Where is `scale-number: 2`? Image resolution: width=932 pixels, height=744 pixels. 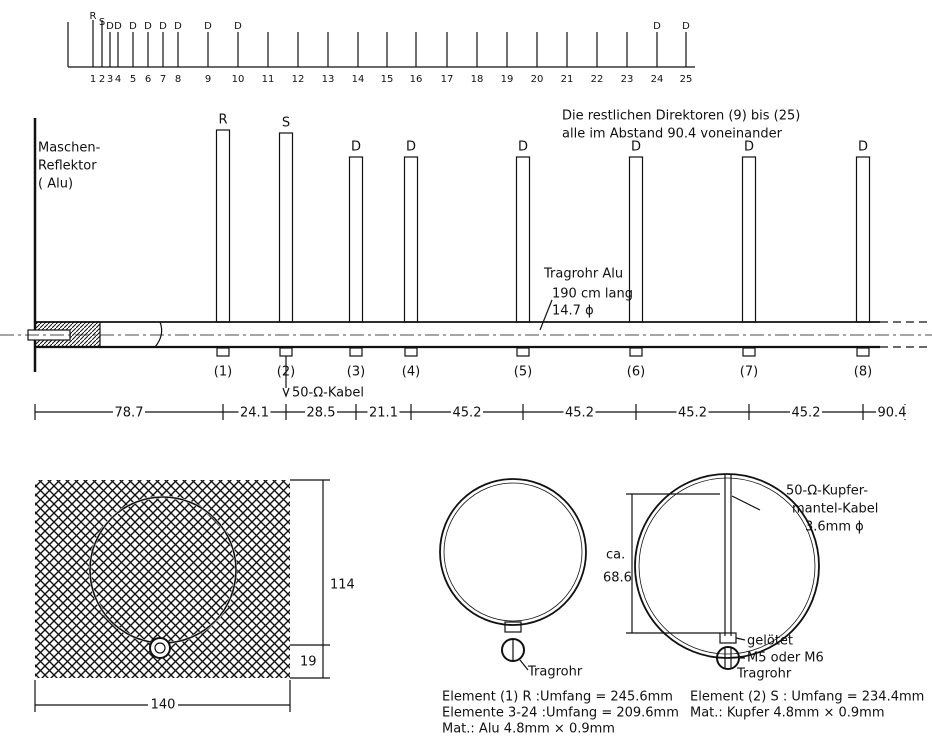
scale-number: 2 is located at coordinates (102, 79).